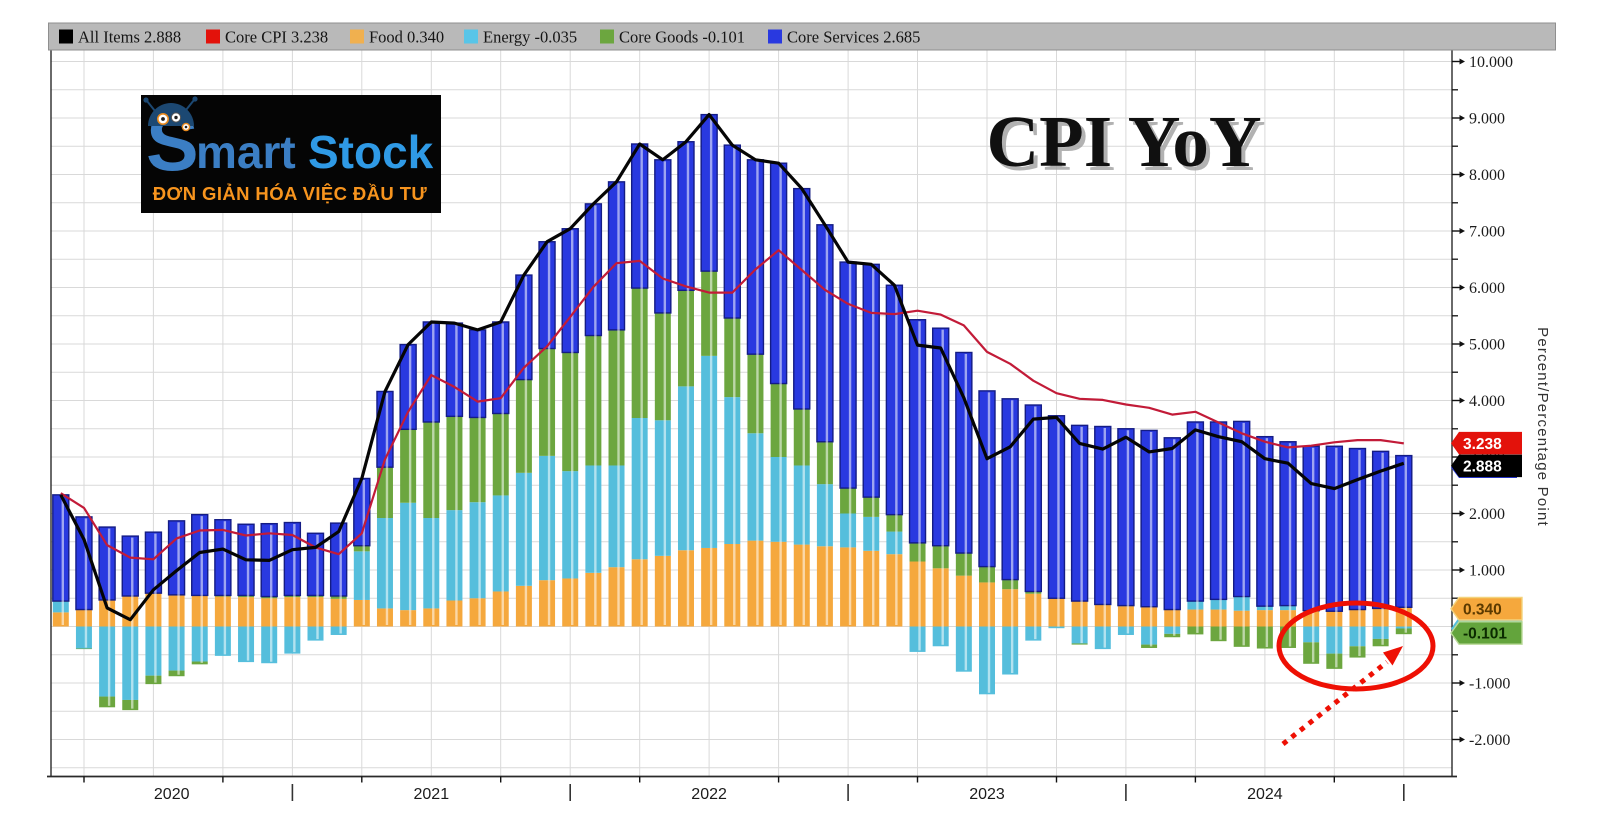  I want to click on svg-text: Energy -0.035, so click(530, 37).